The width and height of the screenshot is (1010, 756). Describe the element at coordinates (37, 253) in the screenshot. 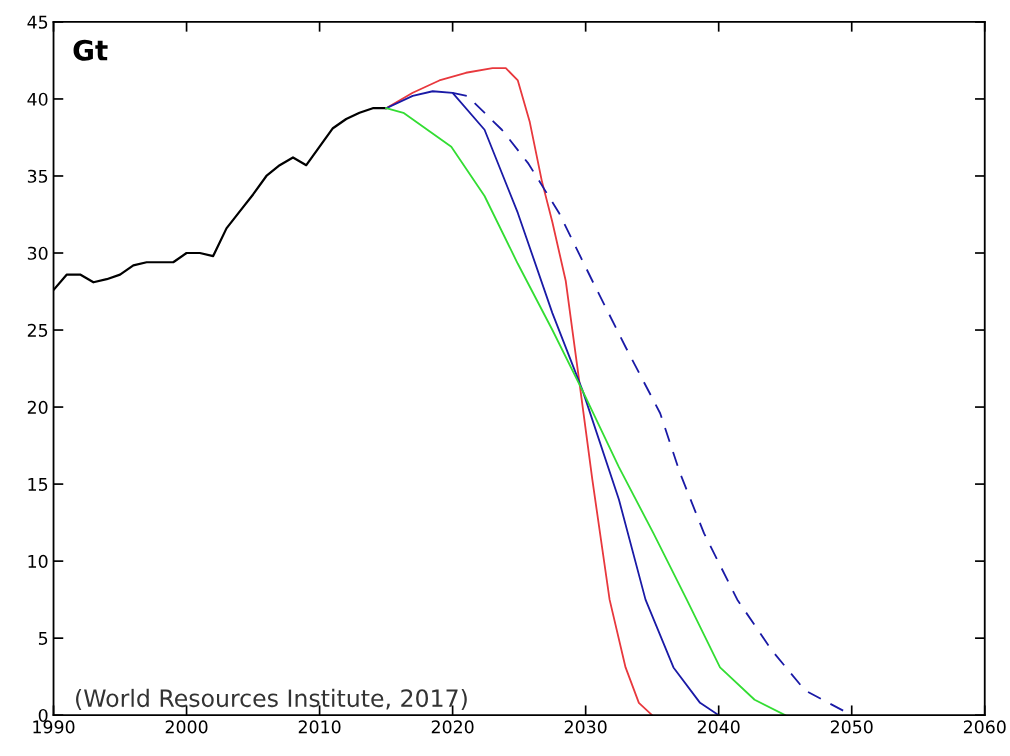

I see `y-tick-label: 30` at that location.